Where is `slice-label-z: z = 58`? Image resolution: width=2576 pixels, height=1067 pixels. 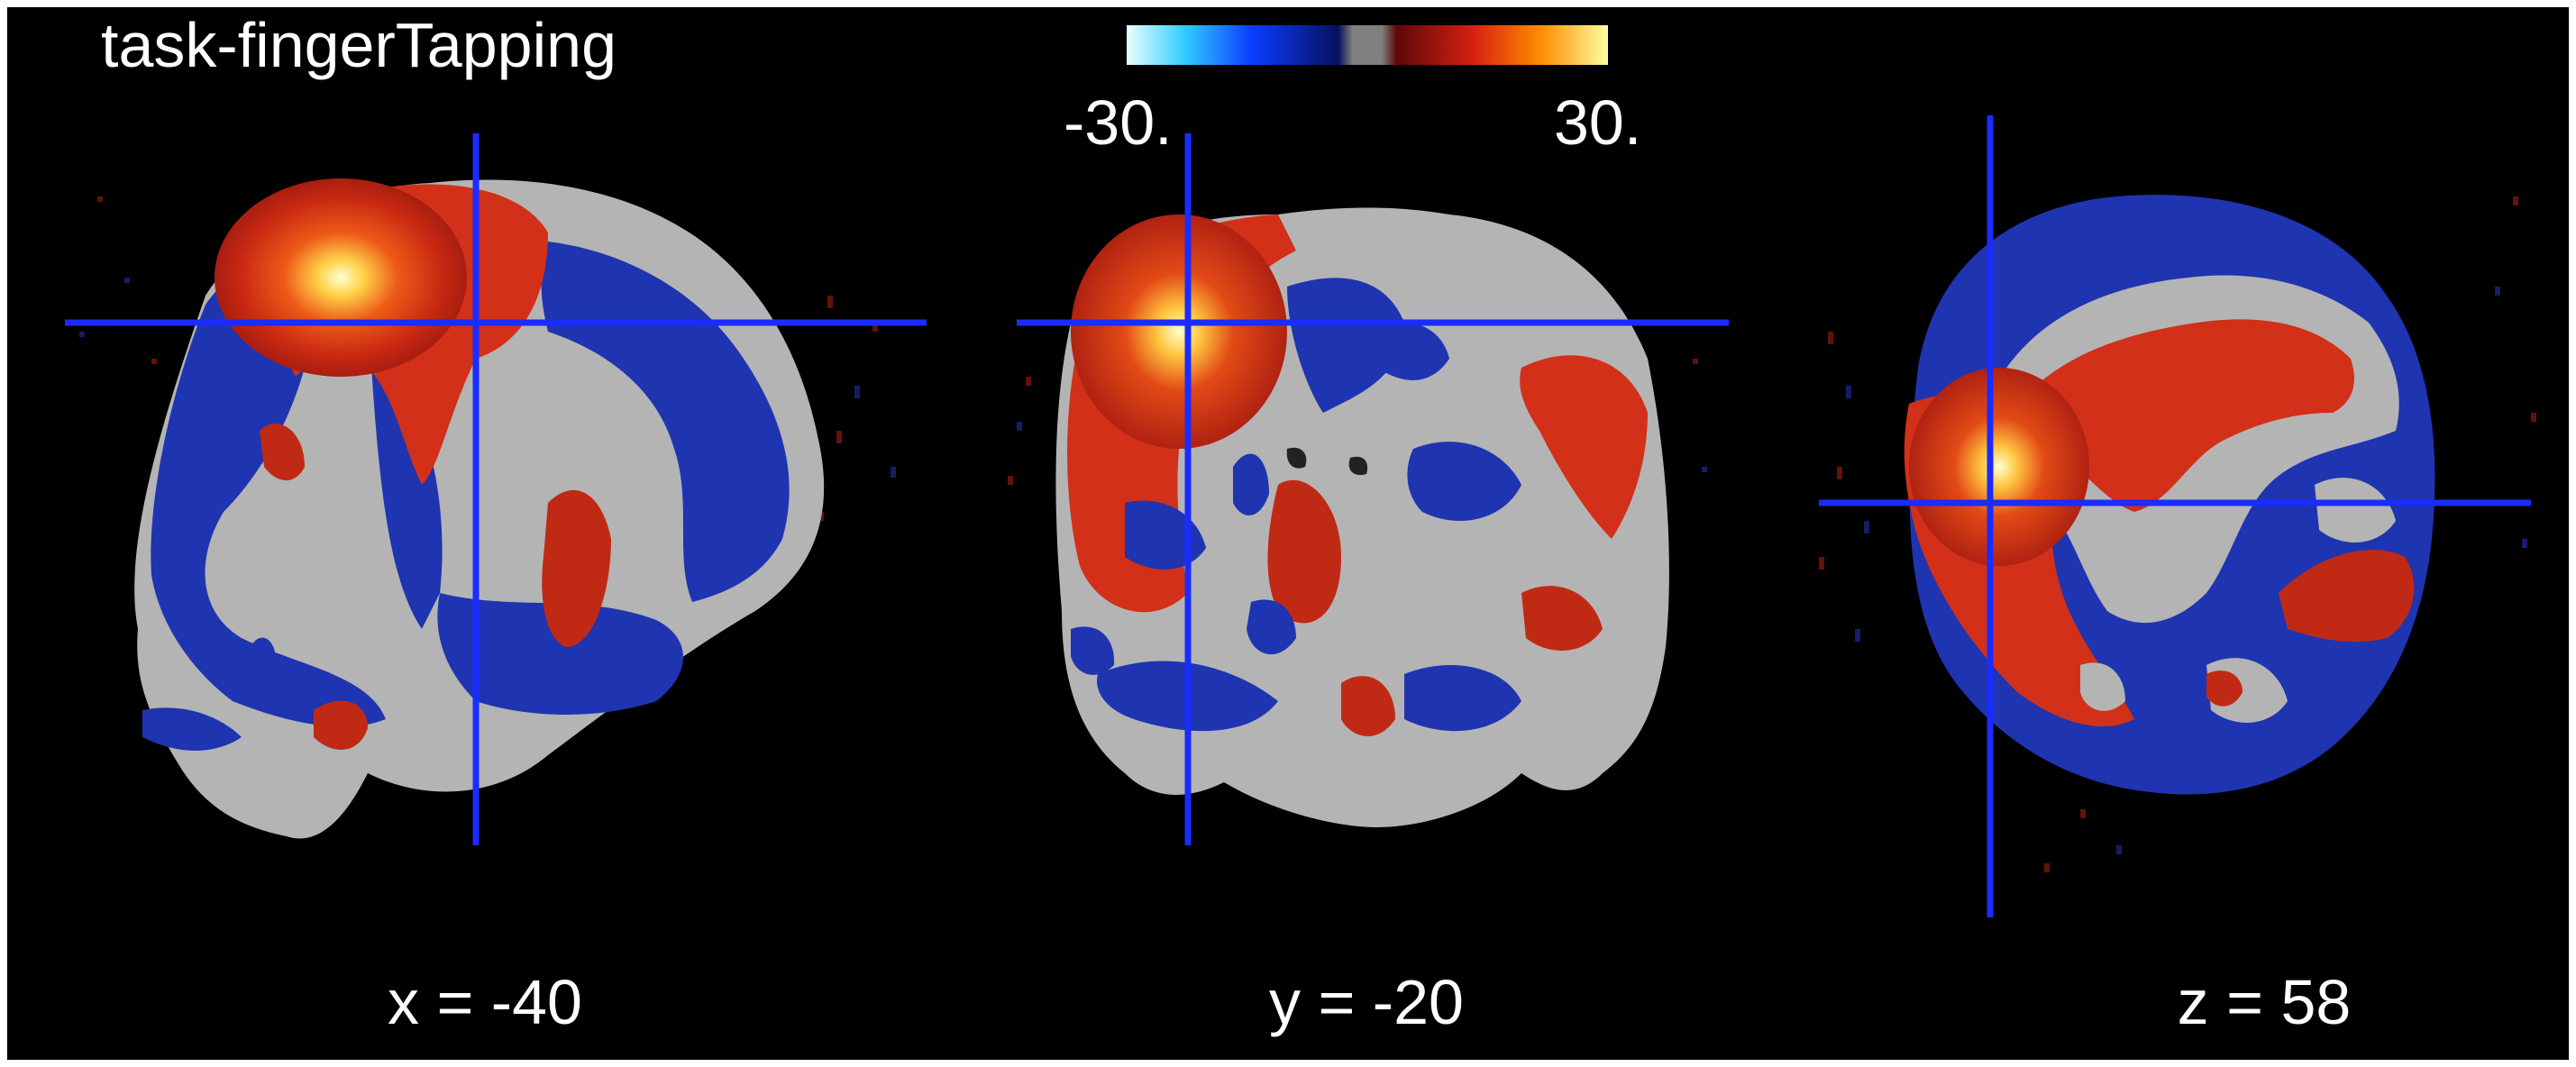
slice-label-z: z = 58 is located at coordinates (2264, 1002).